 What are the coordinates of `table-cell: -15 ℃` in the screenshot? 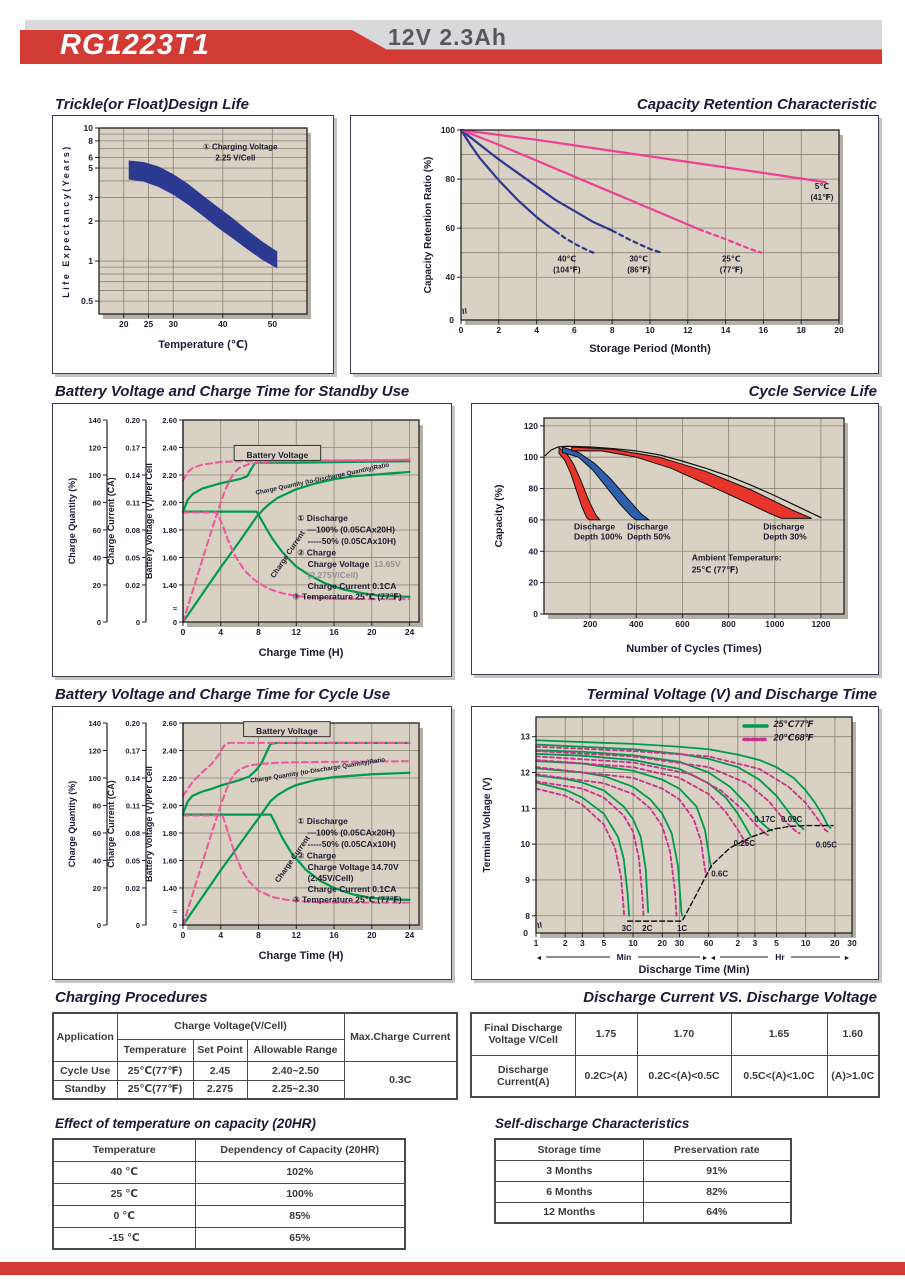 It's located at (124, 1238).